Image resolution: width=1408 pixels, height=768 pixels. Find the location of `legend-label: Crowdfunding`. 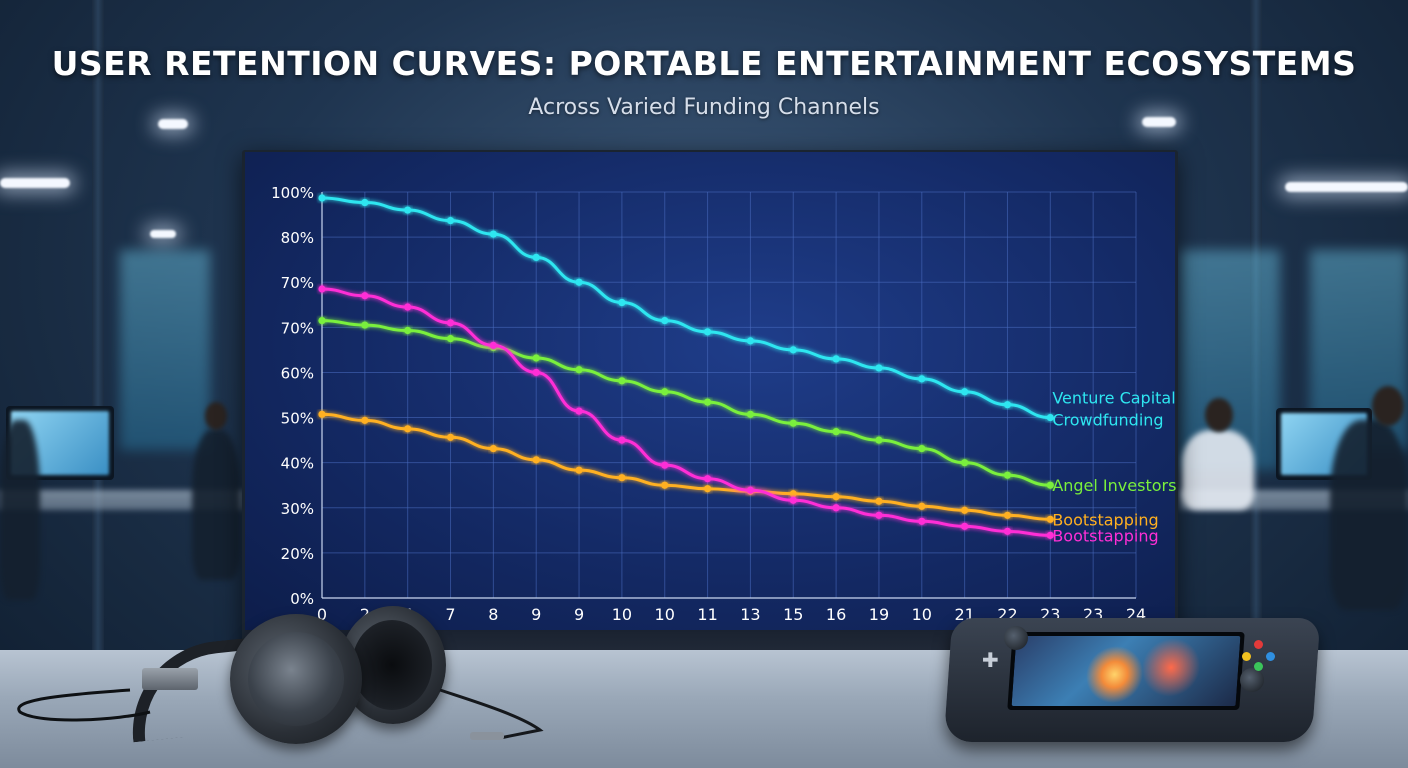

legend-label: Crowdfunding is located at coordinates (1107, 420).